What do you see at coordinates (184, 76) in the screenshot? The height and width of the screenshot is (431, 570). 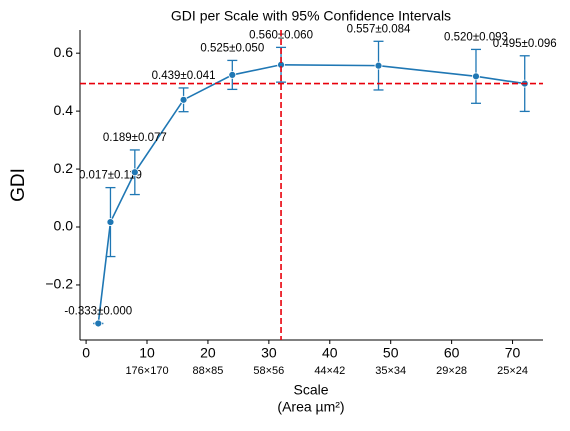 I see `data-label: 0.439±0.041` at bounding box center [184, 76].